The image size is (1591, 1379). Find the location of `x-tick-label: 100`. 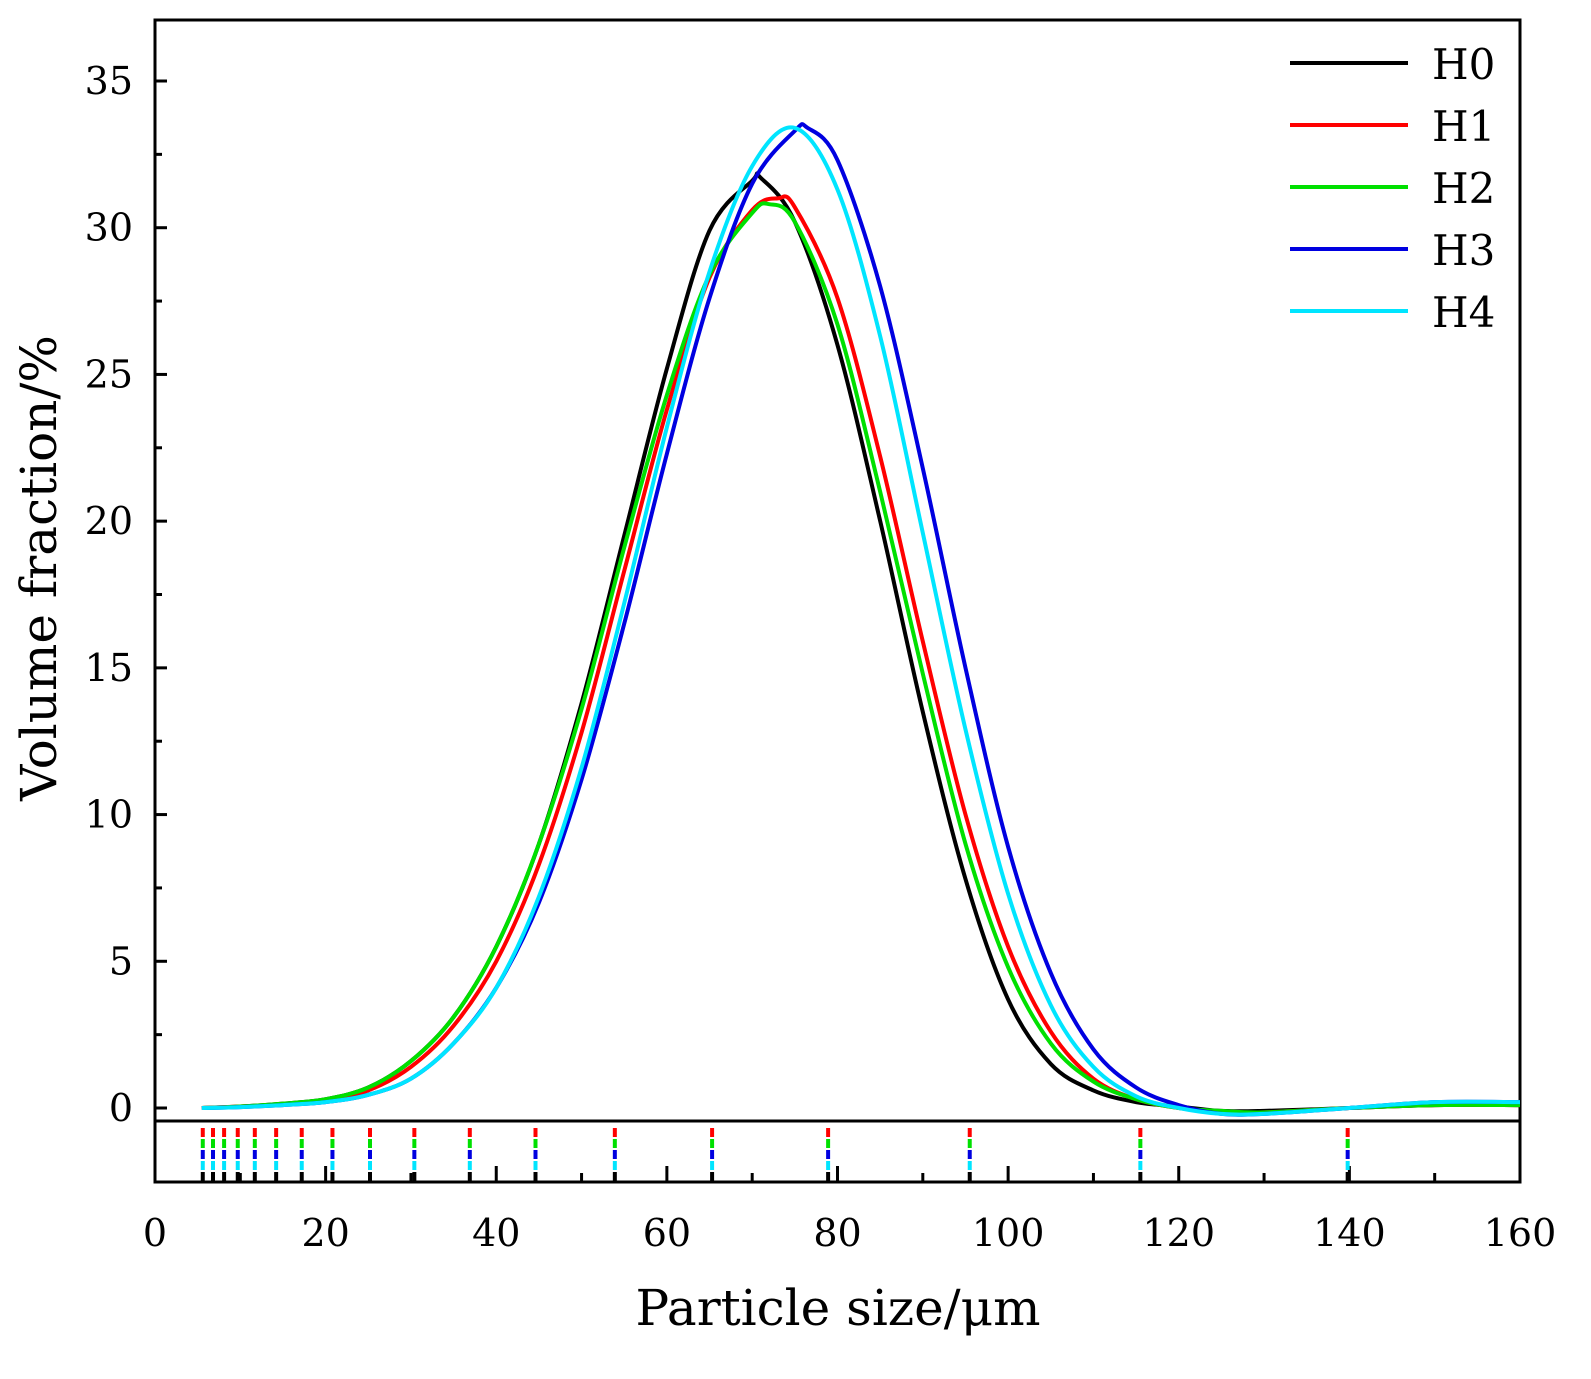

x-tick-label: 100 is located at coordinates (1008, 1233).